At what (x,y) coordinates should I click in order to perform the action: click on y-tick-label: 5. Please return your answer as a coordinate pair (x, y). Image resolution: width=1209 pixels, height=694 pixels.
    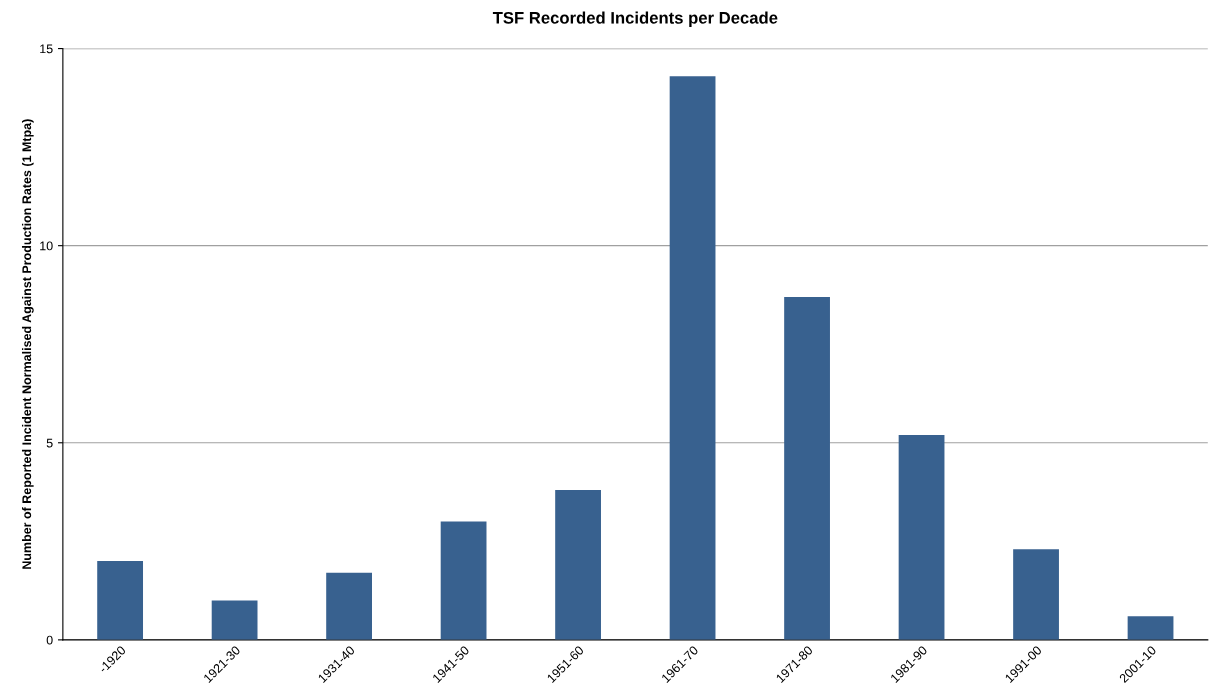
    Looking at the image, I should click on (49, 443).